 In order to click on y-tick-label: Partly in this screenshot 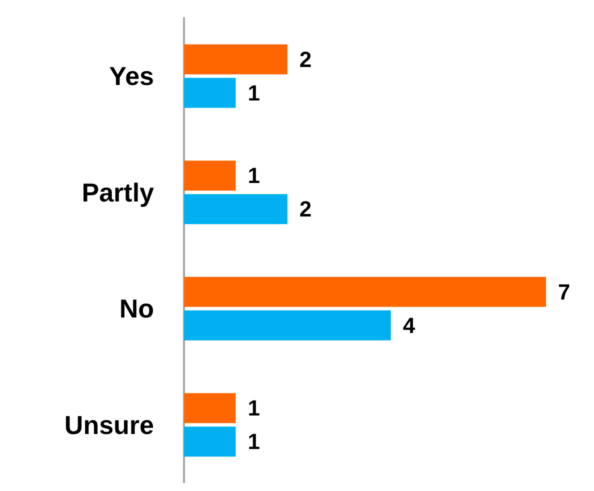, I will do `click(118, 192)`.